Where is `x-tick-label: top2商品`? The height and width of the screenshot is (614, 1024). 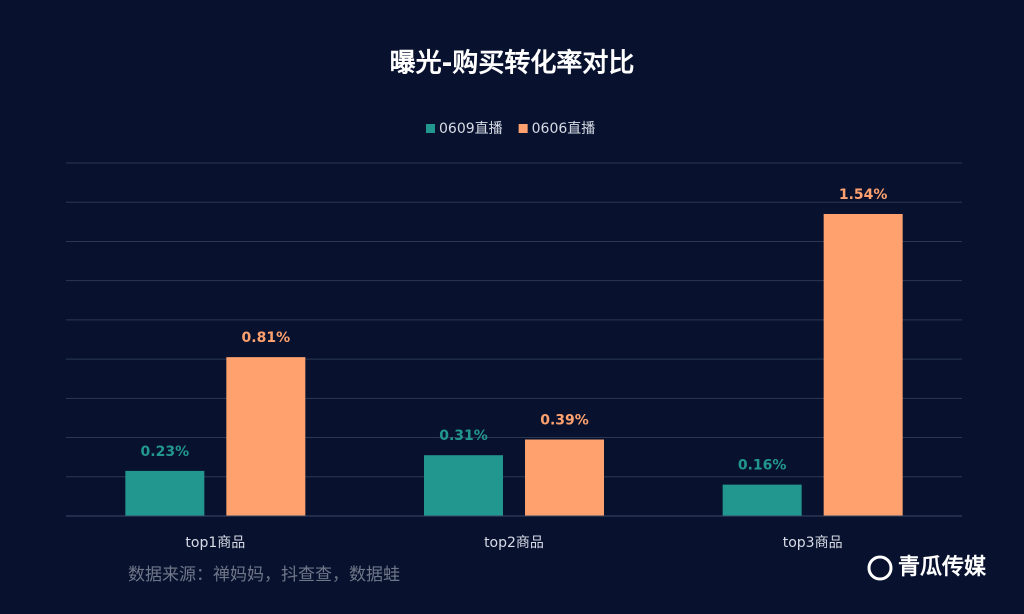
x-tick-label: top2商品 is located at coordinates (514, 543).